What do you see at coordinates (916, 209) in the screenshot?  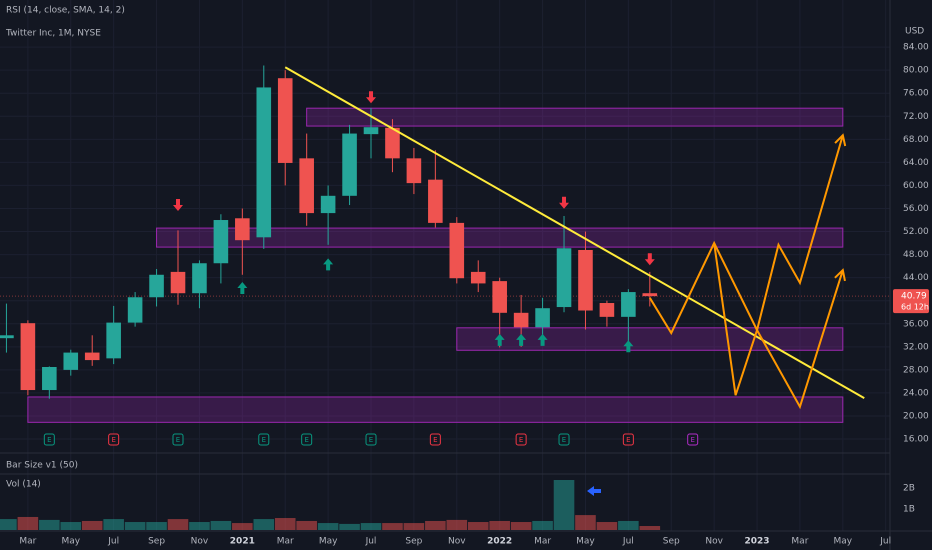 I see `y-tick-label: 56.00` at bounding box center [916, 209].